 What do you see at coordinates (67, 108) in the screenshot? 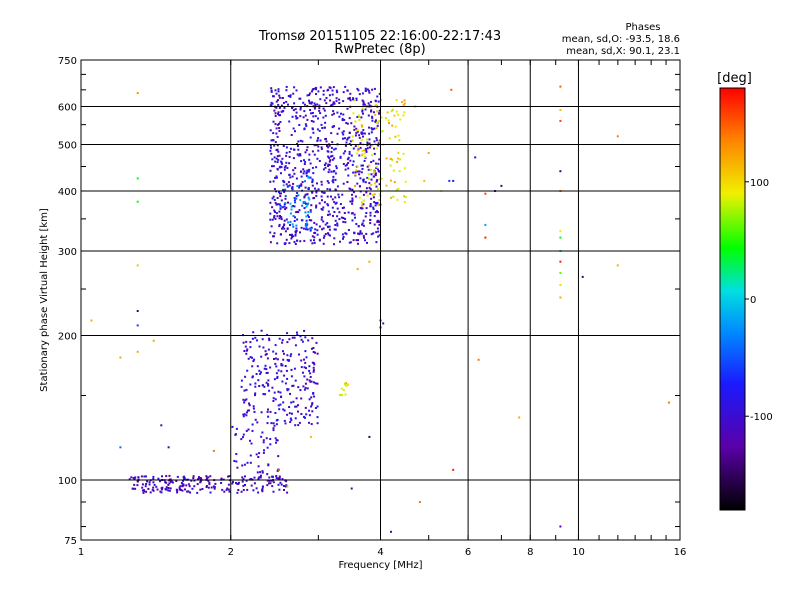
I see `y-tick-label: 600` at bounding box center [67, 108].